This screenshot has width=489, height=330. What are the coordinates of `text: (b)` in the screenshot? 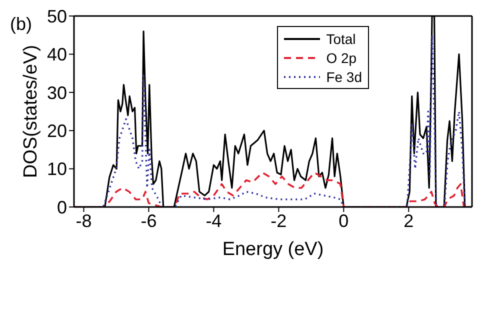 It's located at (21, 24).